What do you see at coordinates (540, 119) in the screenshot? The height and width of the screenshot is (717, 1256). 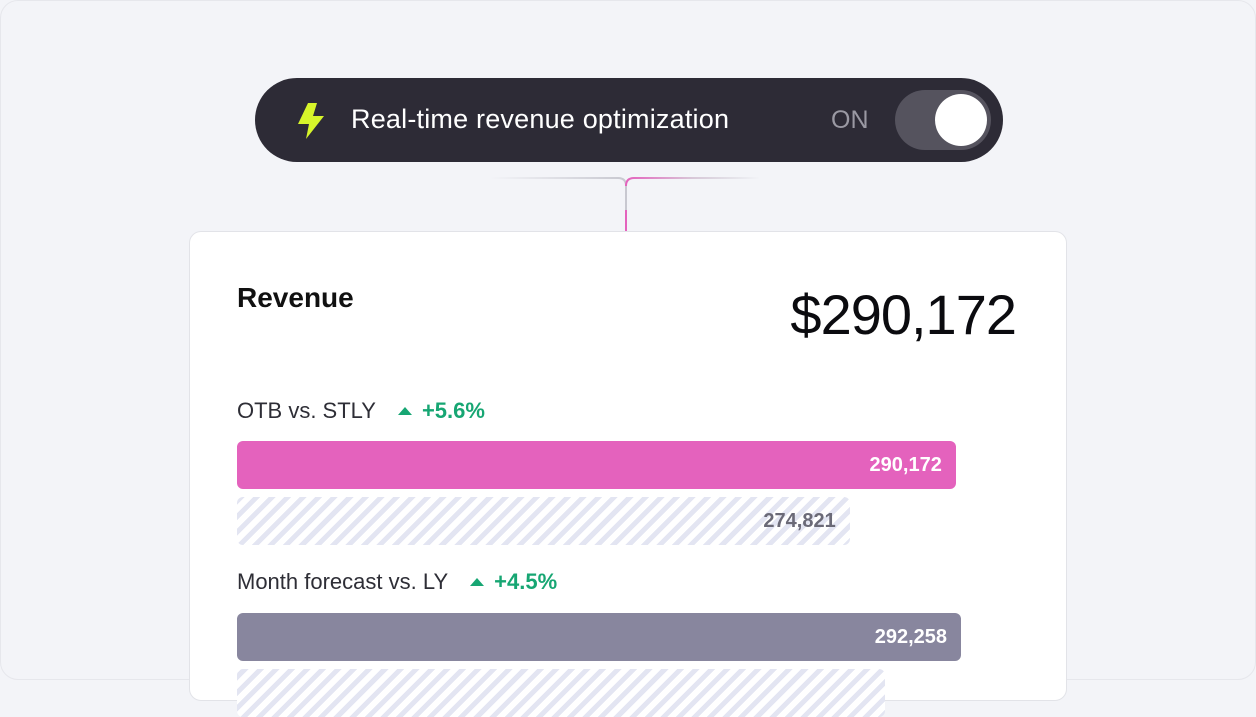 I see `banner-title: Real-time revenue optimization` at bounding box center [540, 119].